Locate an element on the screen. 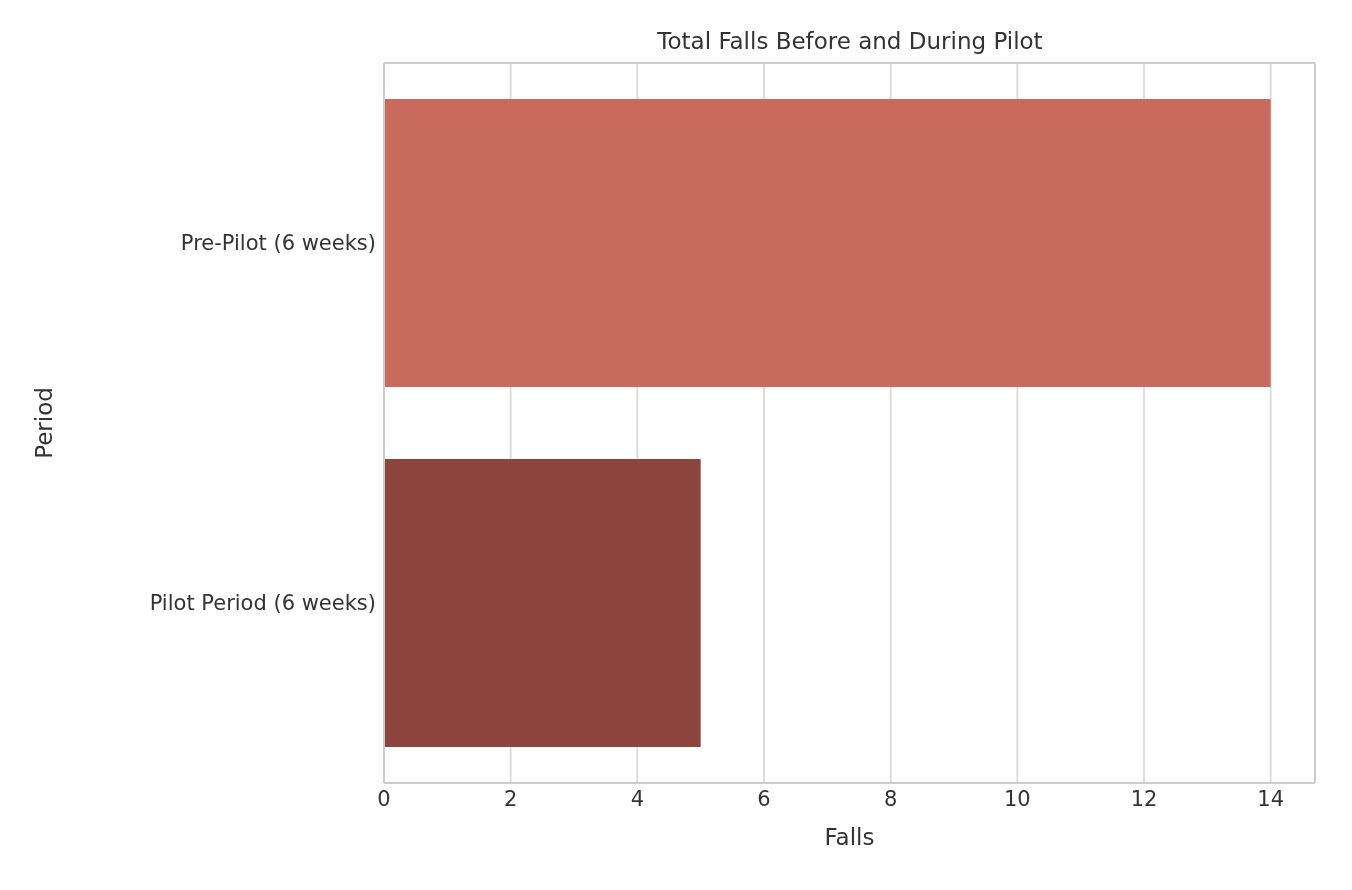 The width and height of the screenshot is (1352, 890). y-tick-label: Pre-Pilot (6 weeks) is located at coordinates (278, 243).